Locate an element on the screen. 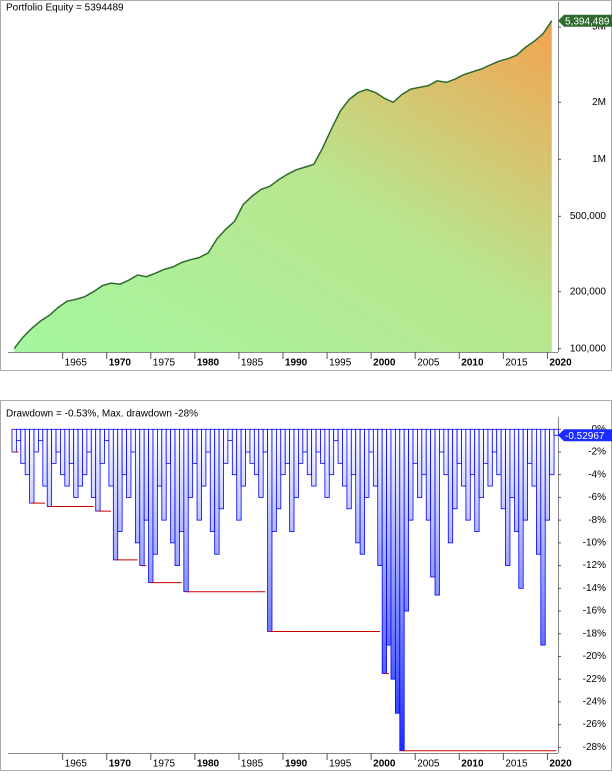 The height and width of the screenshot is (777, 612). x-tick-label: 1990 is located at coordinates (296, 363).